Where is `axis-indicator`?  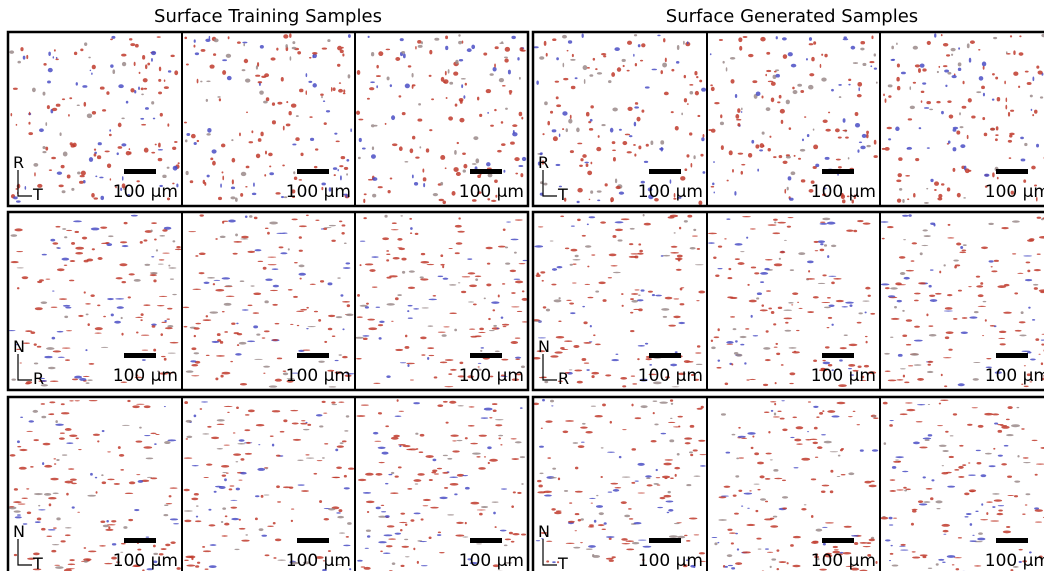 axis-indicator is located at coordinates (25, 183).